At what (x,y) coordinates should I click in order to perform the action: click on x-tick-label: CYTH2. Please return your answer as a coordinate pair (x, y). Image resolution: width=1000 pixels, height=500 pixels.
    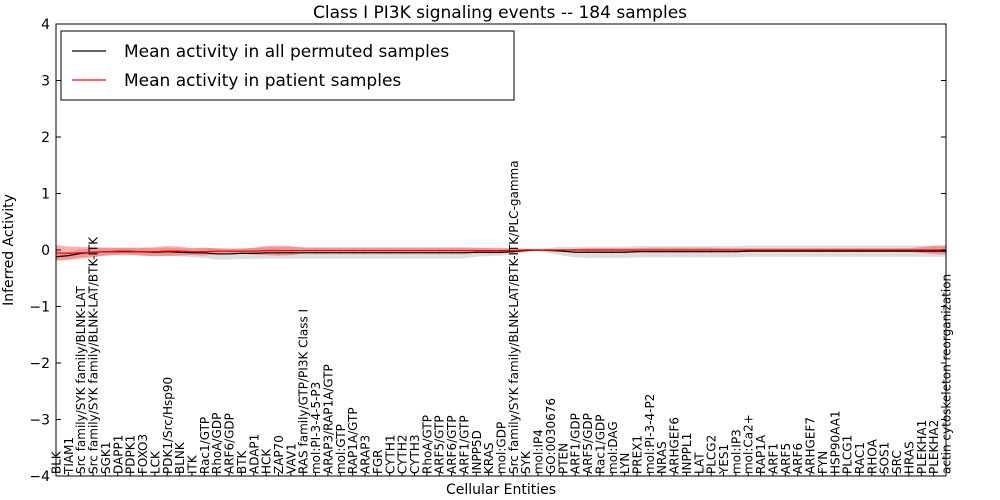
    Looking at the image, I should click on (403, 455).